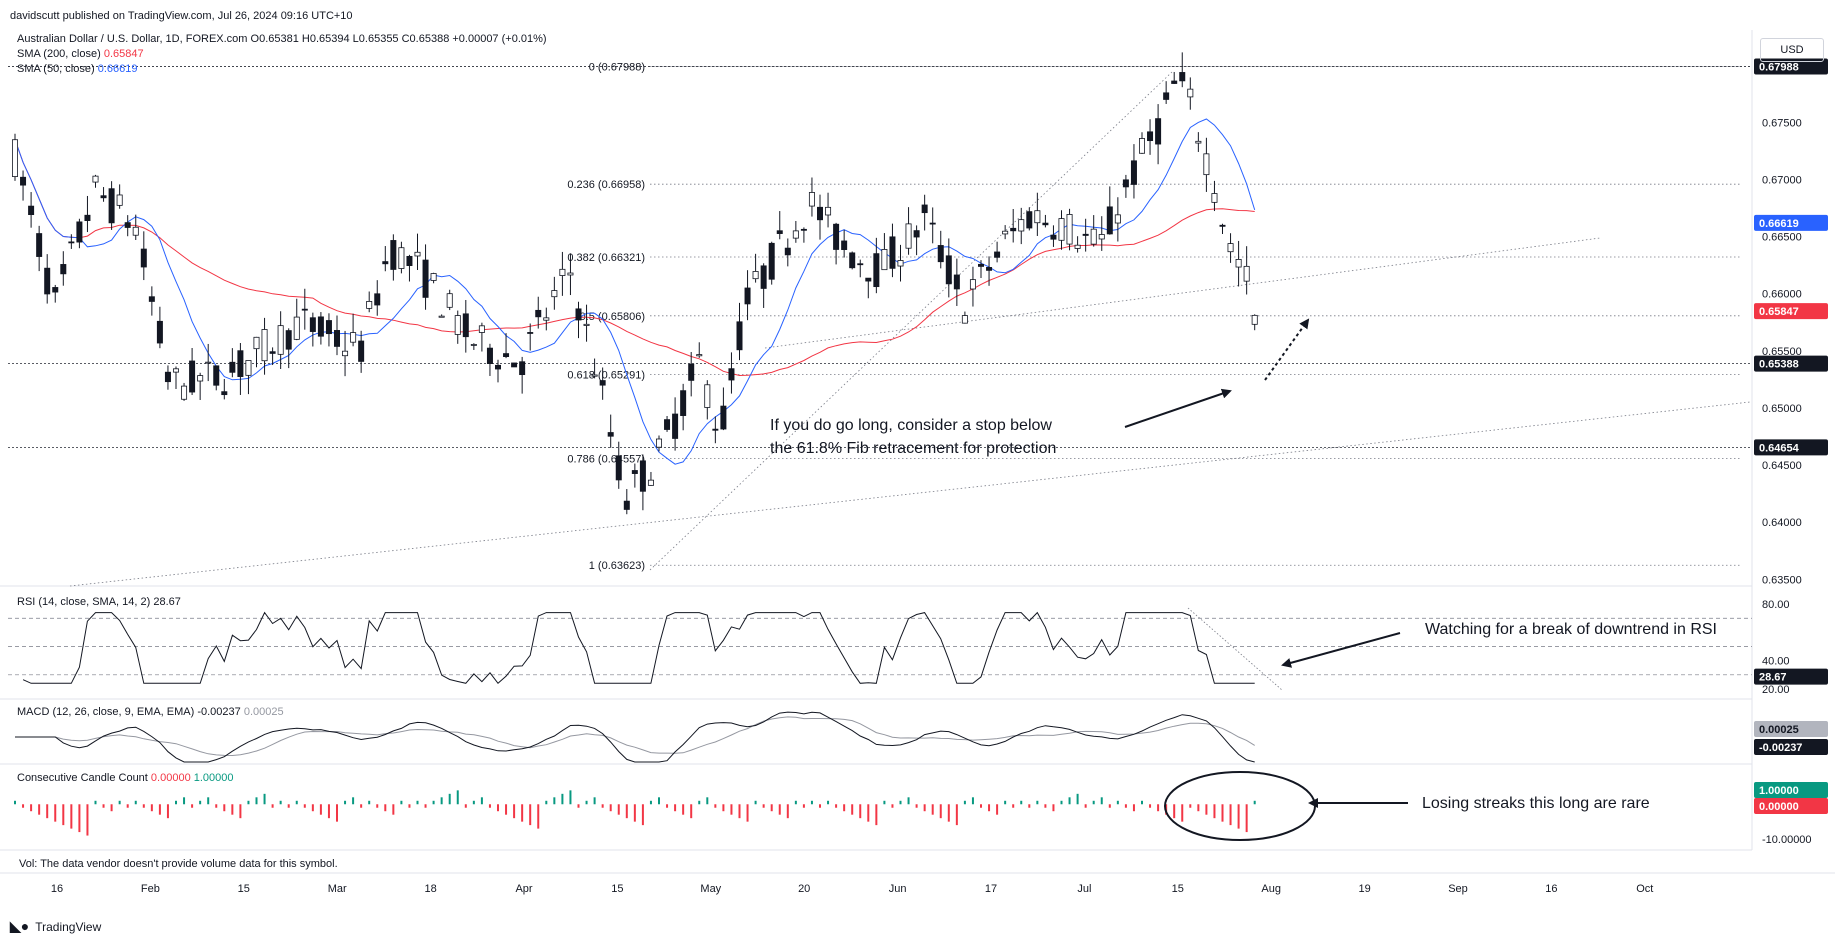 The image size is (1835, 941). Describe the element at coordinates (263, 712) in the screenshot. I see `macd-value-2: 0.00025` at that location.